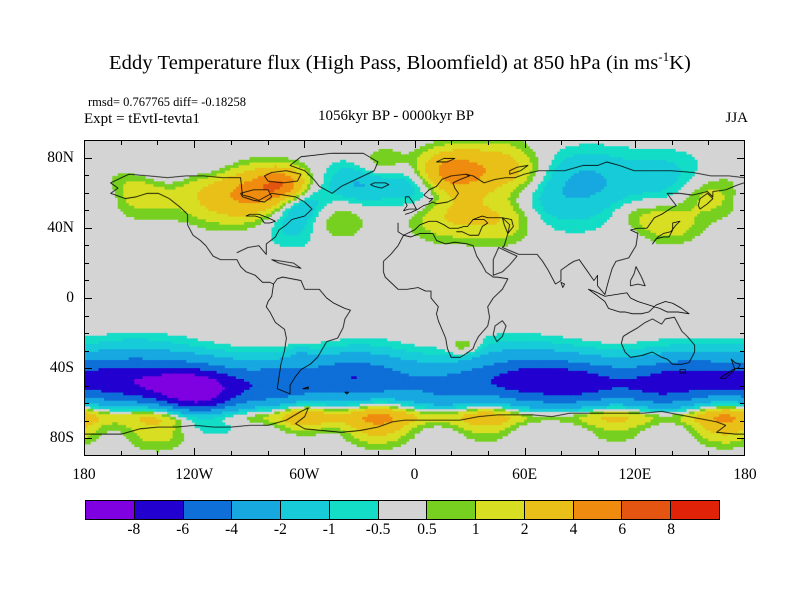 The width and height of the screenshot is (800, 600). Describe the element at coordinates (671, 529) in the screenshot. I see `colorbar-tick-label: 8` at that location.